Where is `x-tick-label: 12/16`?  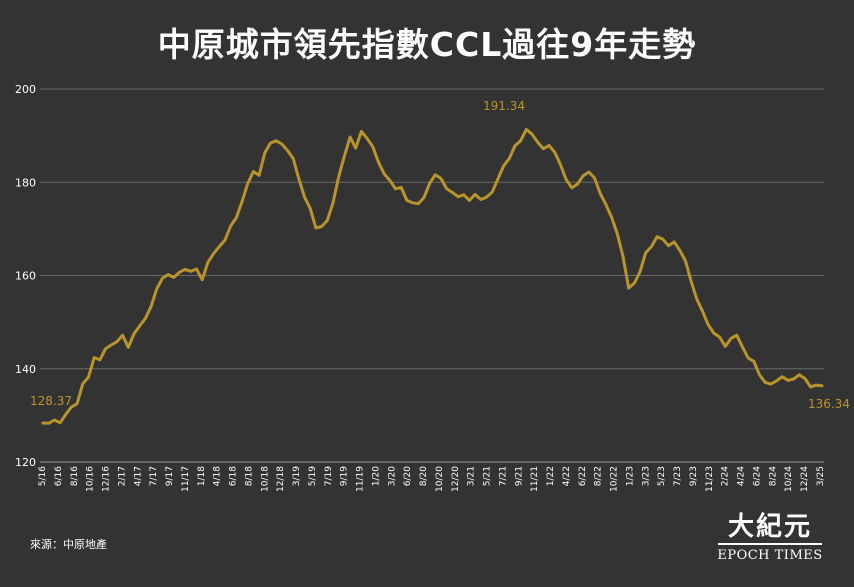 x-tick-label: 12/16 is located at coordinates (107, 479).